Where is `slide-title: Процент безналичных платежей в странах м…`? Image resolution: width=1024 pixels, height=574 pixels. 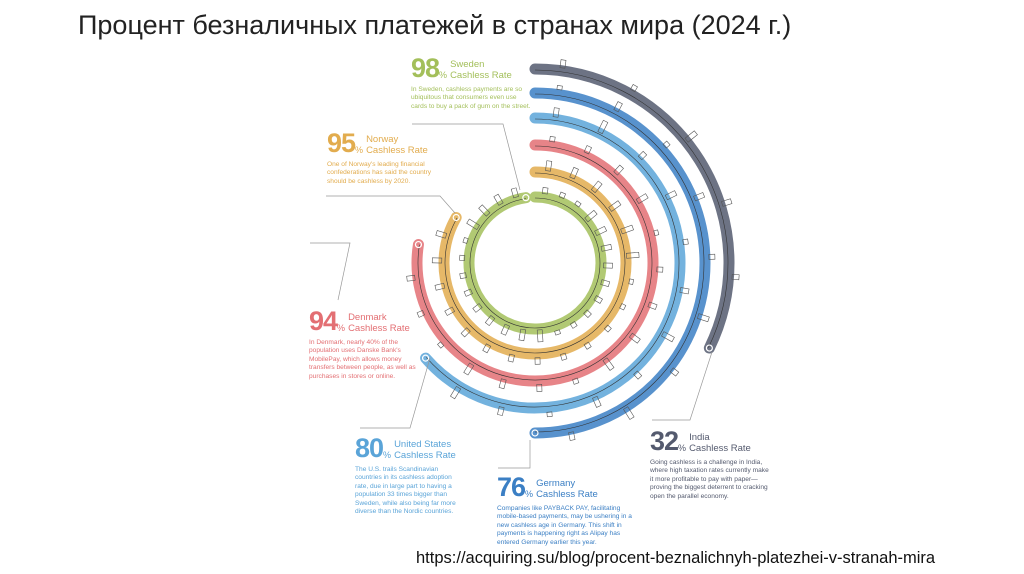 slide-title: Процент безналичных платежей в странах м… is located at coordinates (435, 25).